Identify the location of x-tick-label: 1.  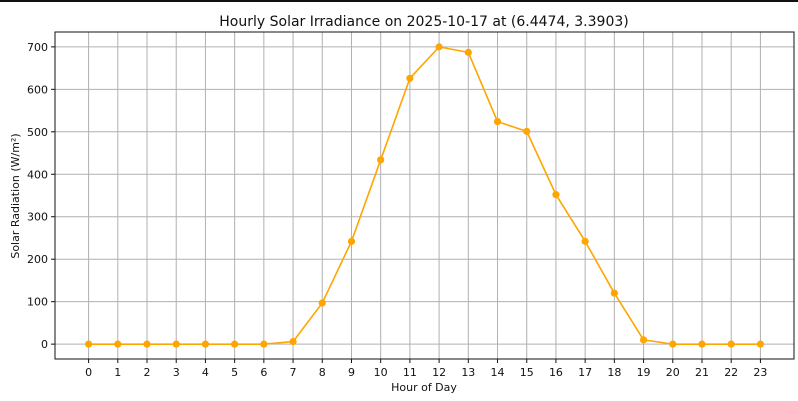
(117, 372).